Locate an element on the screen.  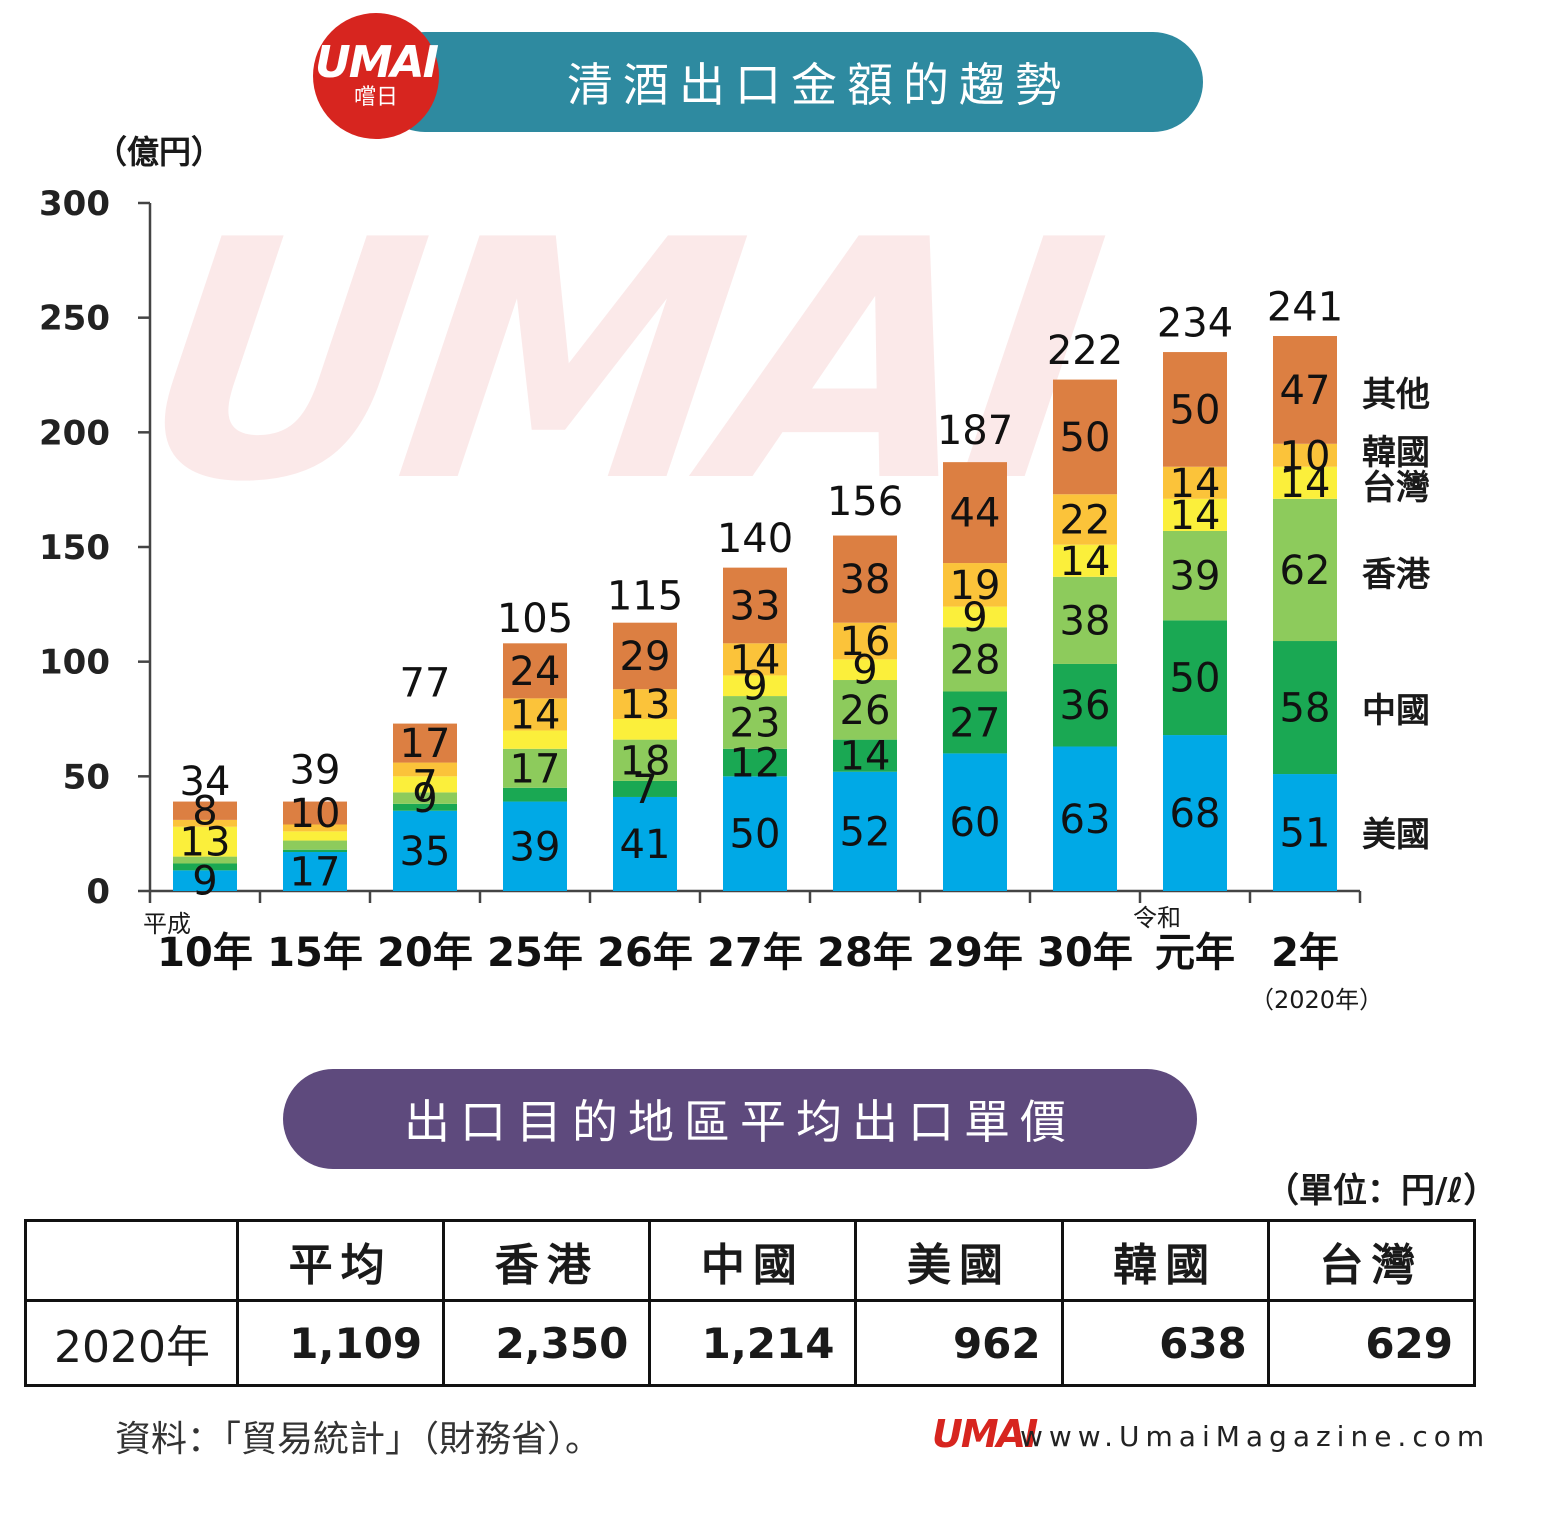
y-tick-label: 50 is located at coordinates (86, 777).